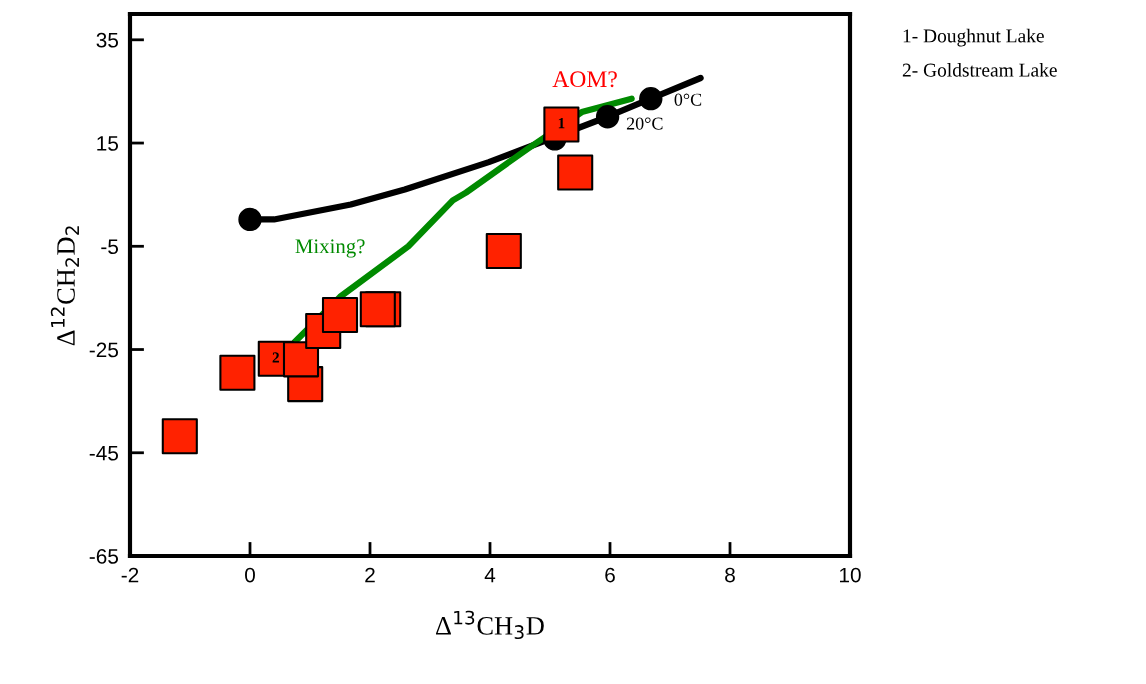 The width and height of the screenshot is (1146, 684). Describe the element at coordinates (610, 575) in the screenshot. I see `x-tick-label: 6` at that location.